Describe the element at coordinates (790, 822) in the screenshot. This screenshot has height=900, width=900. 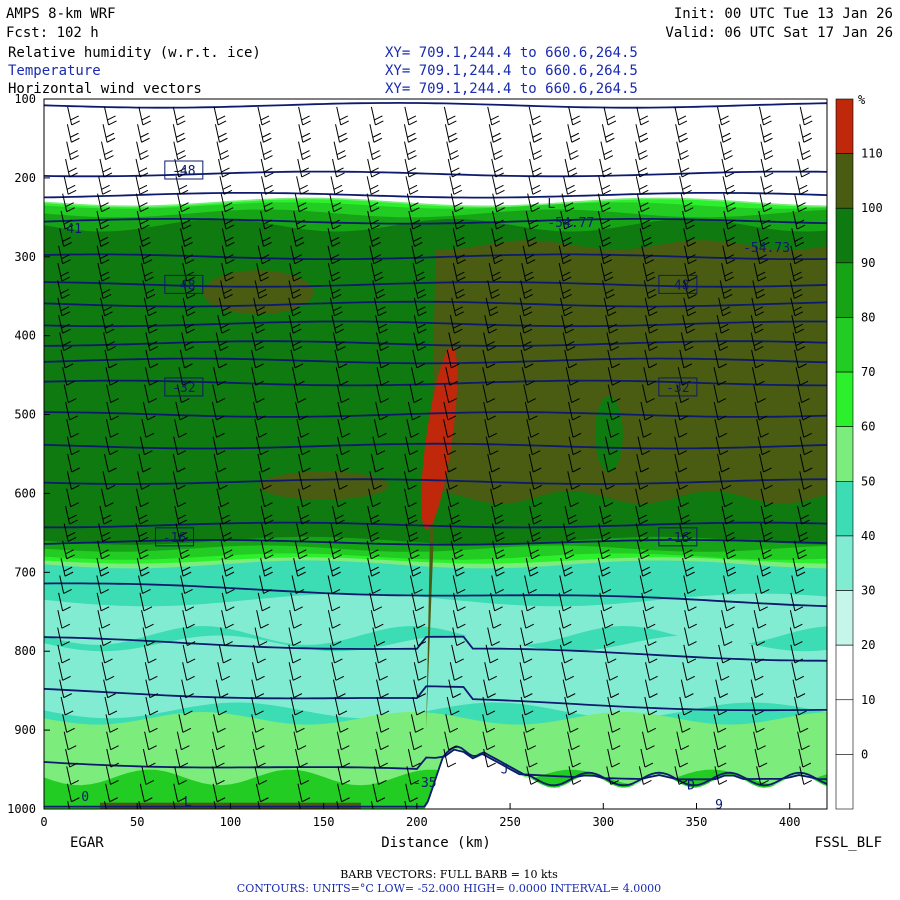
I see `x-tick-label: 400` at that location.